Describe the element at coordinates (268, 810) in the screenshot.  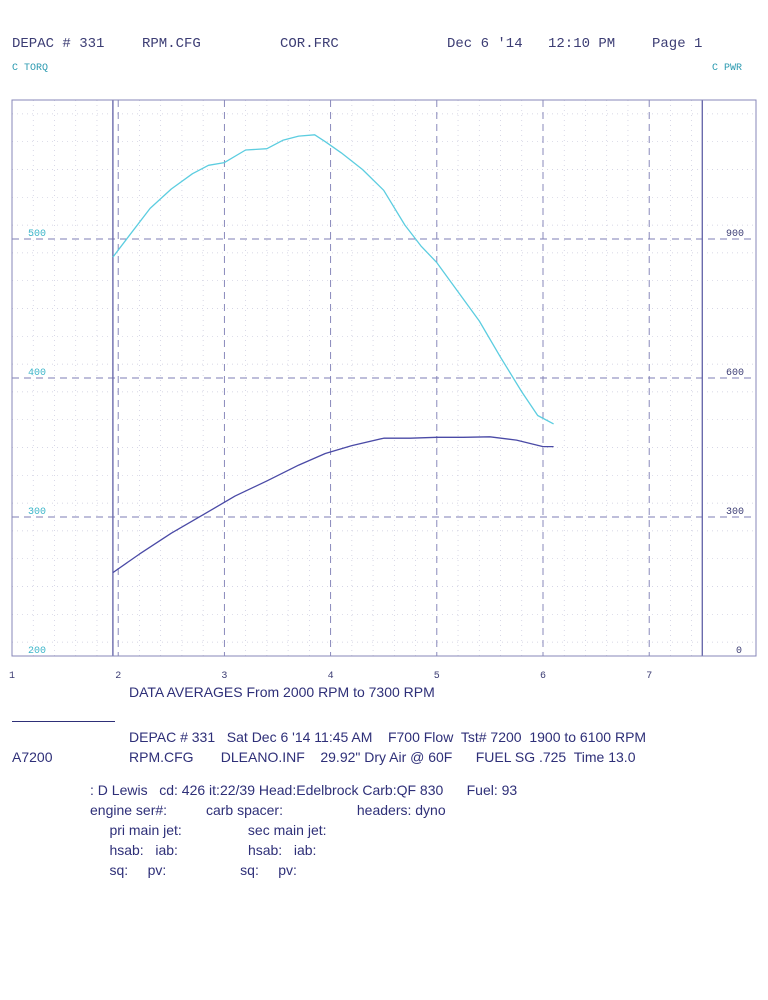
I see `engine-info-2: engine ser#: carb spacer: headers: dyno` at that location.